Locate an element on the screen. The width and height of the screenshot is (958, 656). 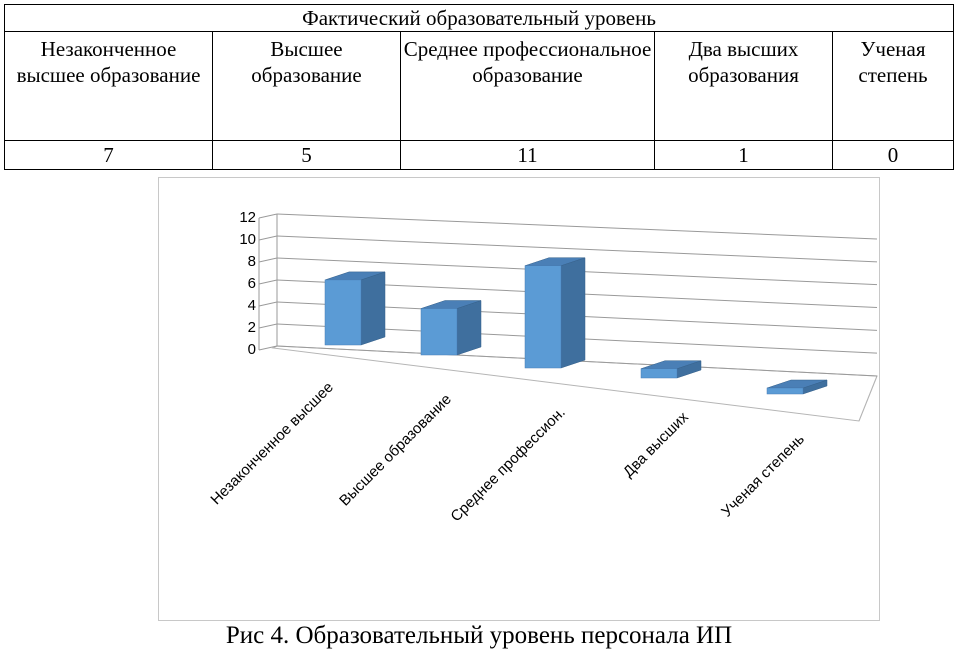
table-cell: 11 is located at coordinates (527, 155).